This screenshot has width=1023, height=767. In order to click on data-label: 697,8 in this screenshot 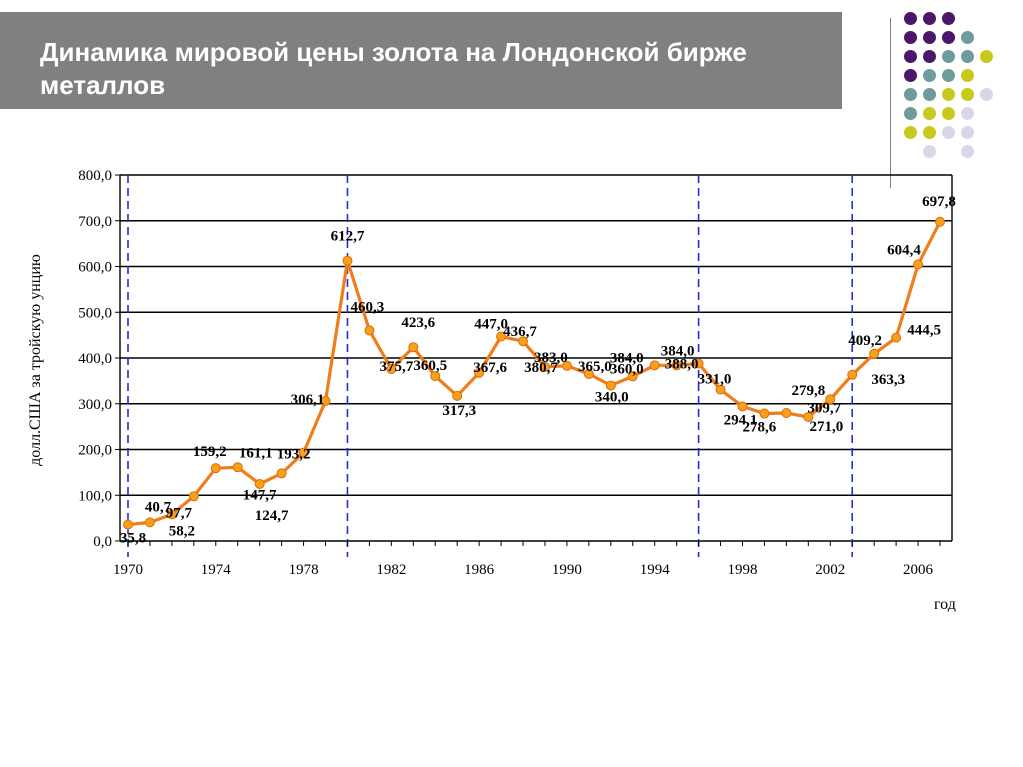, I will do `click(939, 202)`.